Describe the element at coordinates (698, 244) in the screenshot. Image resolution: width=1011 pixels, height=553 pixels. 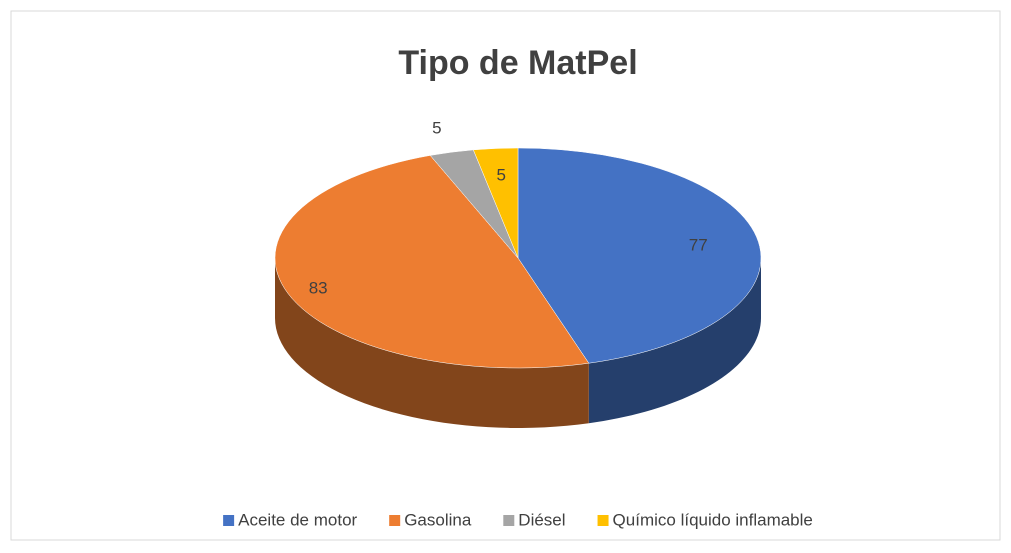
I see `data-label: 77` at that location.